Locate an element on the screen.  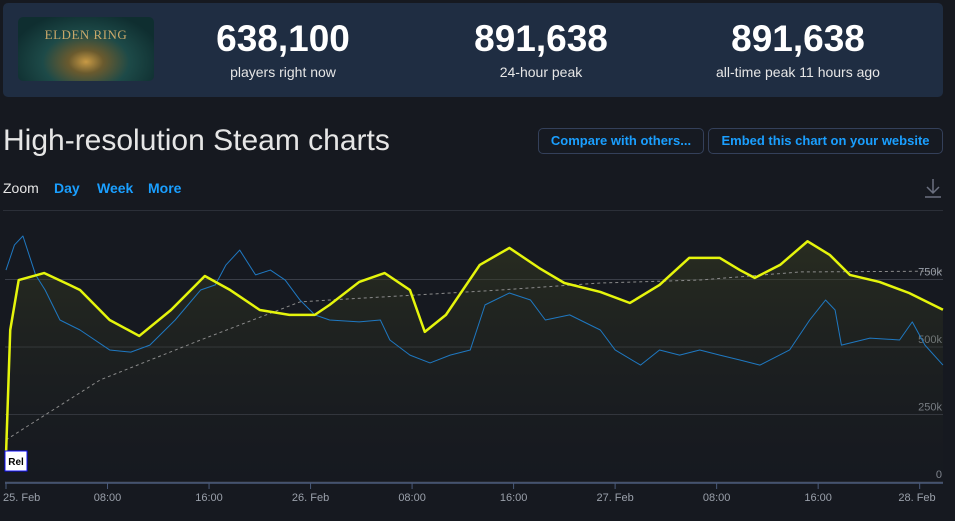
x-tick-label: 27. Feb is located at coordinates (614, 498).